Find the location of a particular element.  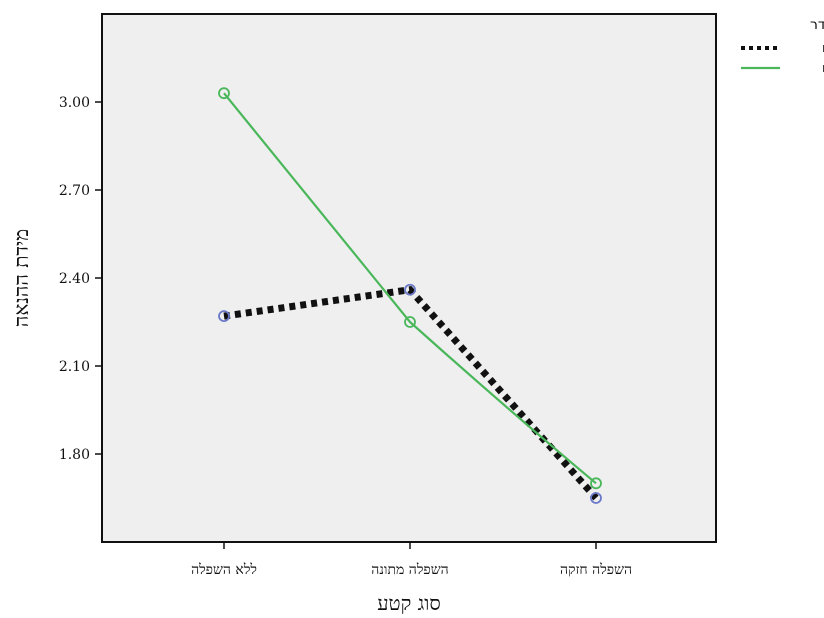

legend-item: נשים is located at coordinates (782, 68).